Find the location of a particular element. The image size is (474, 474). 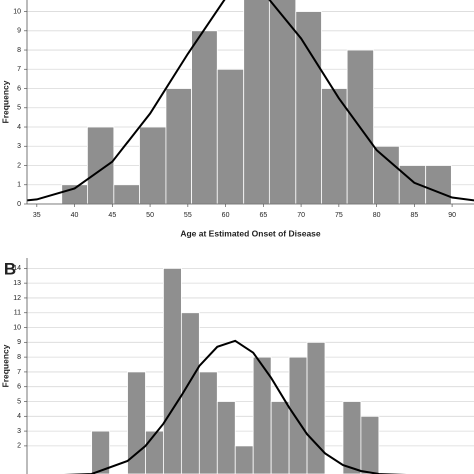

y-tick-label: 13 is located at coordinates (17, 283).